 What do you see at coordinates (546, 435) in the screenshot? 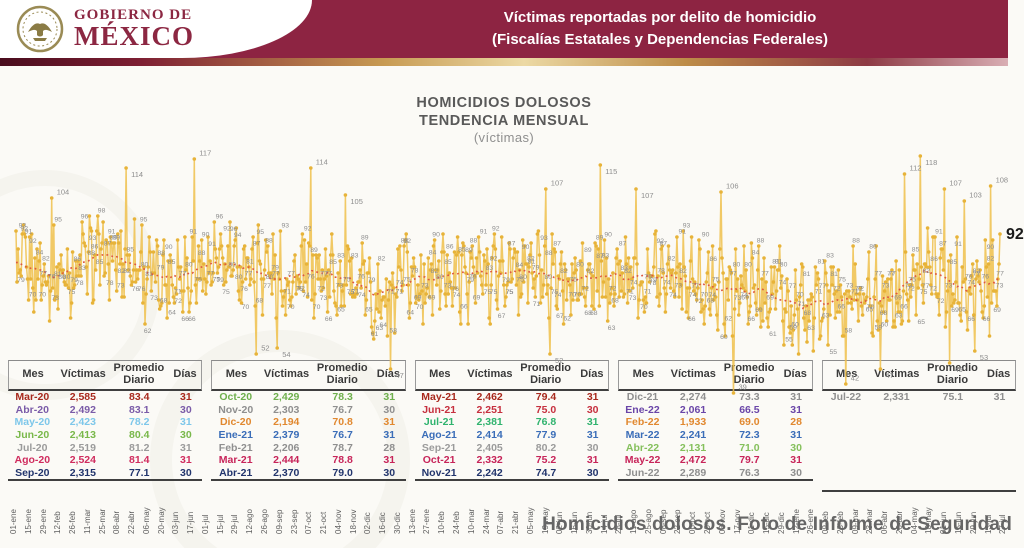
I see `daily-average-cell: 77.9` at bounding box center [546, 435].